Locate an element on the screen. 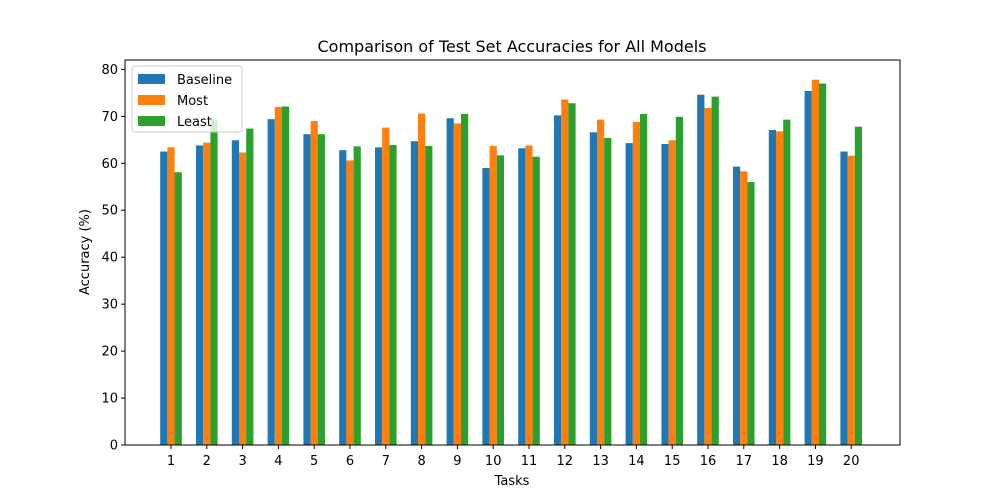 This screenshot has width=1000, height=500. x-tick-label: 1 is located at coordinates (171, 461).